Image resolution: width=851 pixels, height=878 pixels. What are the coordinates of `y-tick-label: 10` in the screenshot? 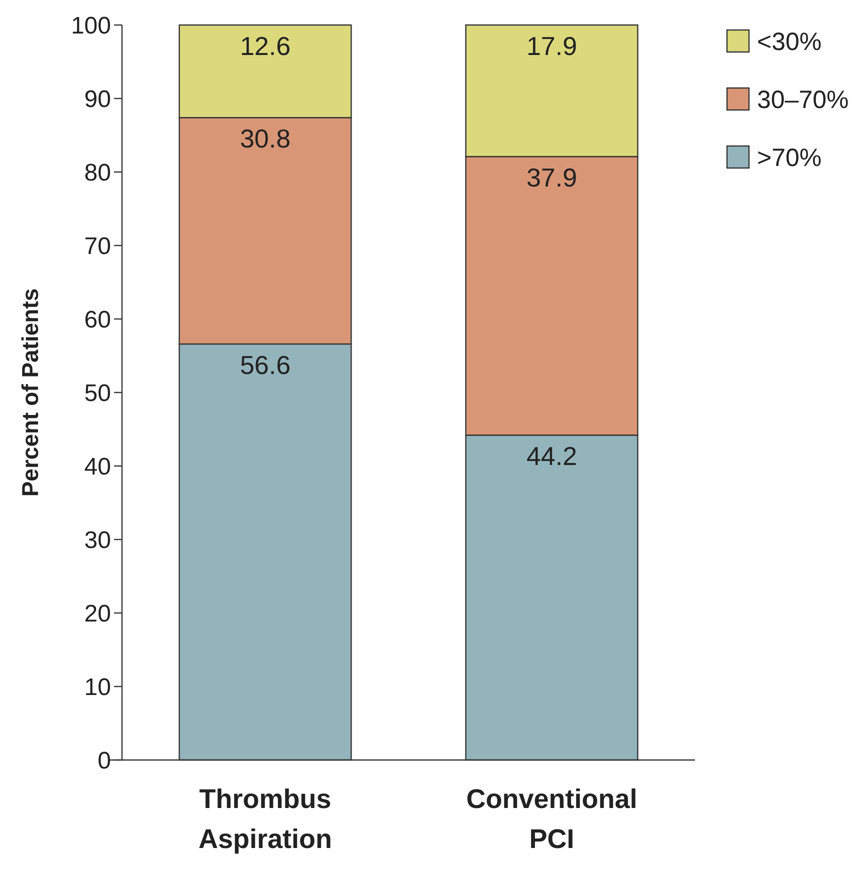 It's located at (97, 687).